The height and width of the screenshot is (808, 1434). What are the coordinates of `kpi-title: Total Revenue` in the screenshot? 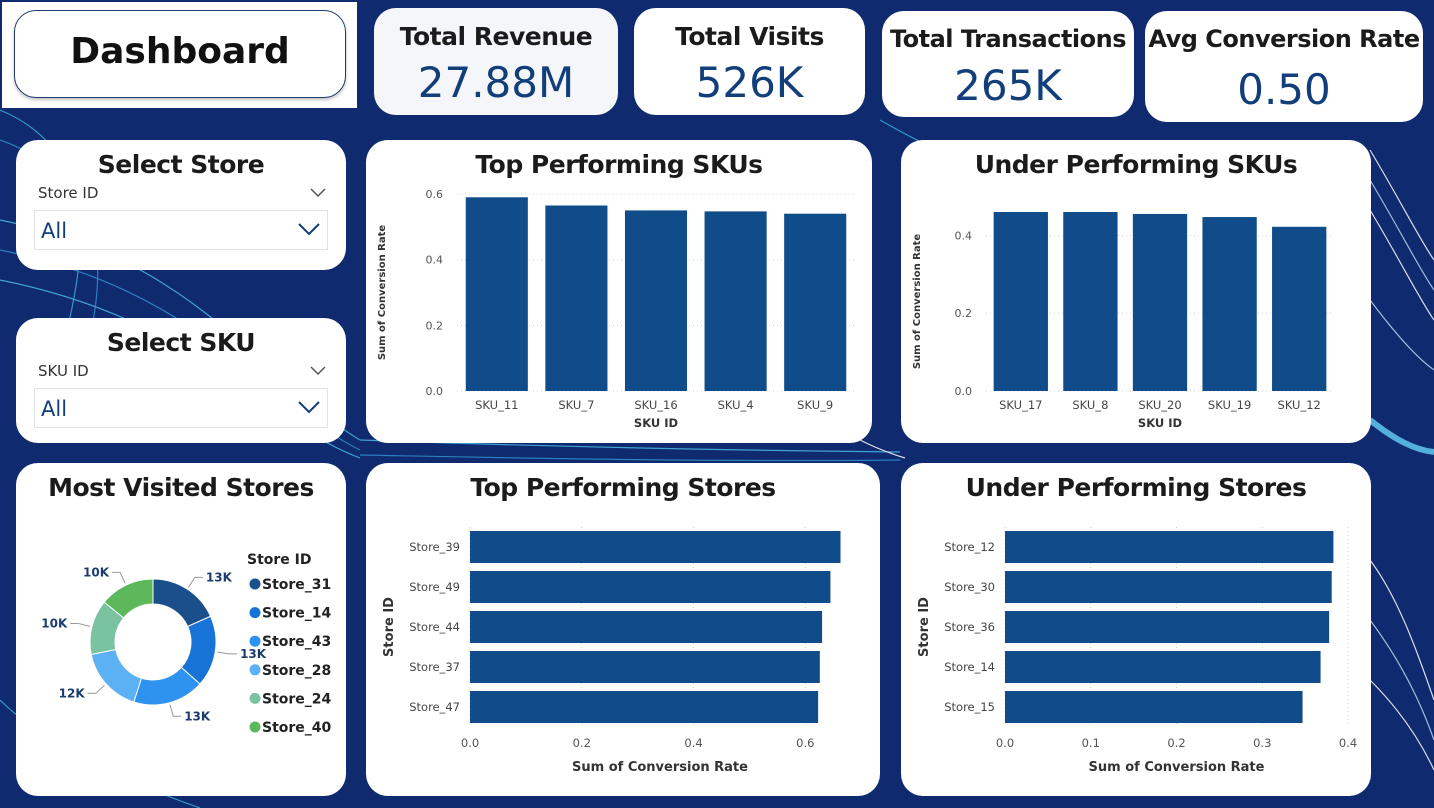 It's located at (496, 36).